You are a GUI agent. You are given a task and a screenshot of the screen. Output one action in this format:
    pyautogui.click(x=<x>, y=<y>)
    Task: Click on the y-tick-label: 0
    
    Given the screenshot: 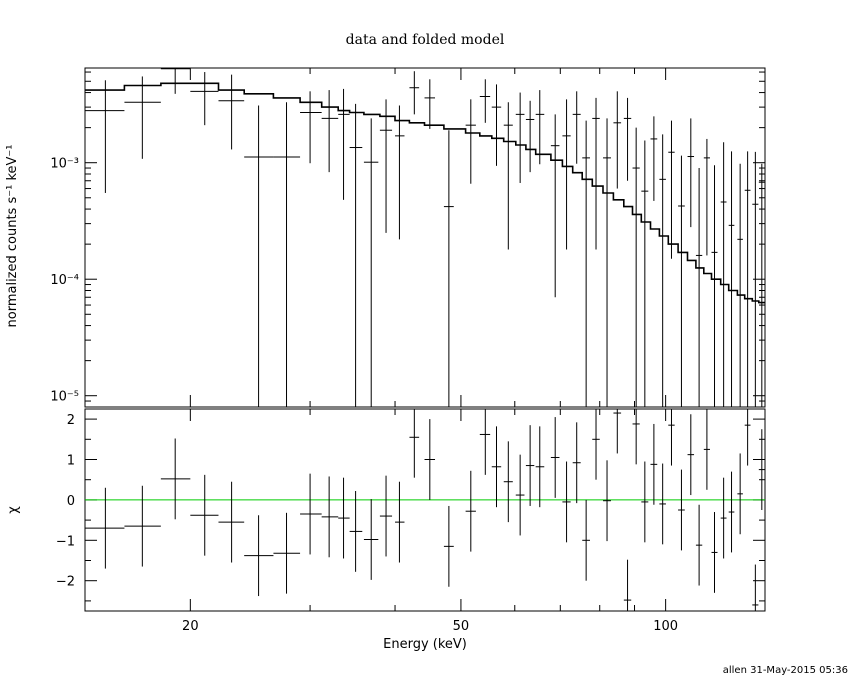 What is the action you would take?
    pyautogui.click(x=71, y=501)
    